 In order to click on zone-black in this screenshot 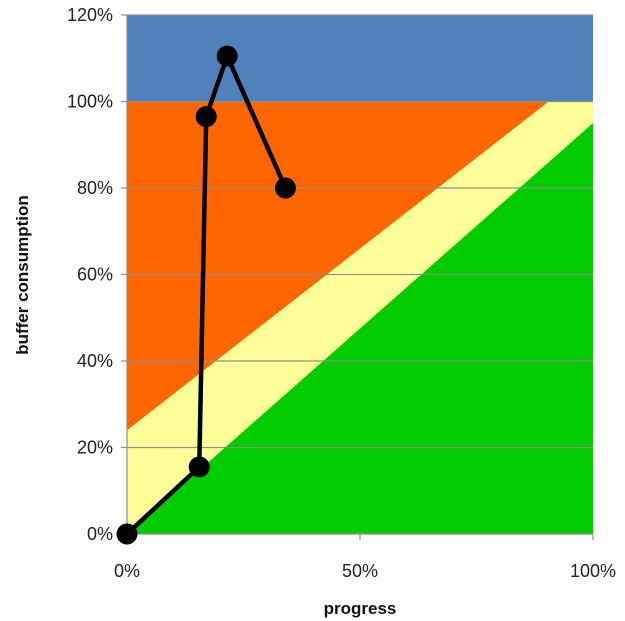, I will do `click(360, 58)`.